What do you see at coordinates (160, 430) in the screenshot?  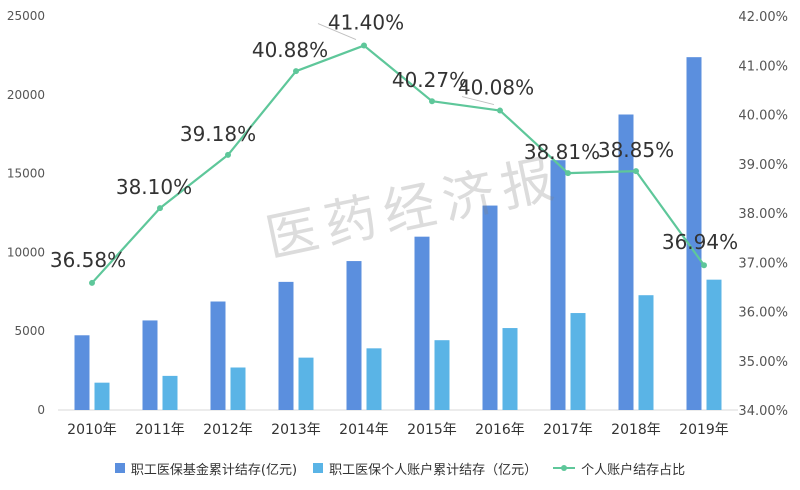 I see `x-tick-label: 2011年` at bounding box center [160, 430].